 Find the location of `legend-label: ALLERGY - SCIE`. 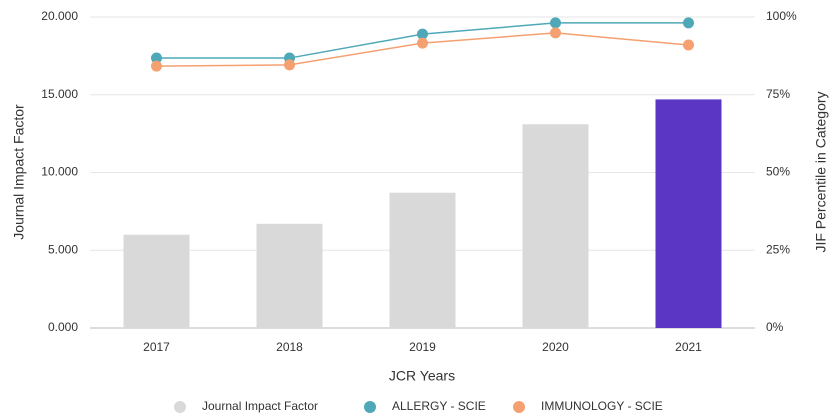

legend-label: ALLERGY - SCIE is located at coordinates (439, 406).